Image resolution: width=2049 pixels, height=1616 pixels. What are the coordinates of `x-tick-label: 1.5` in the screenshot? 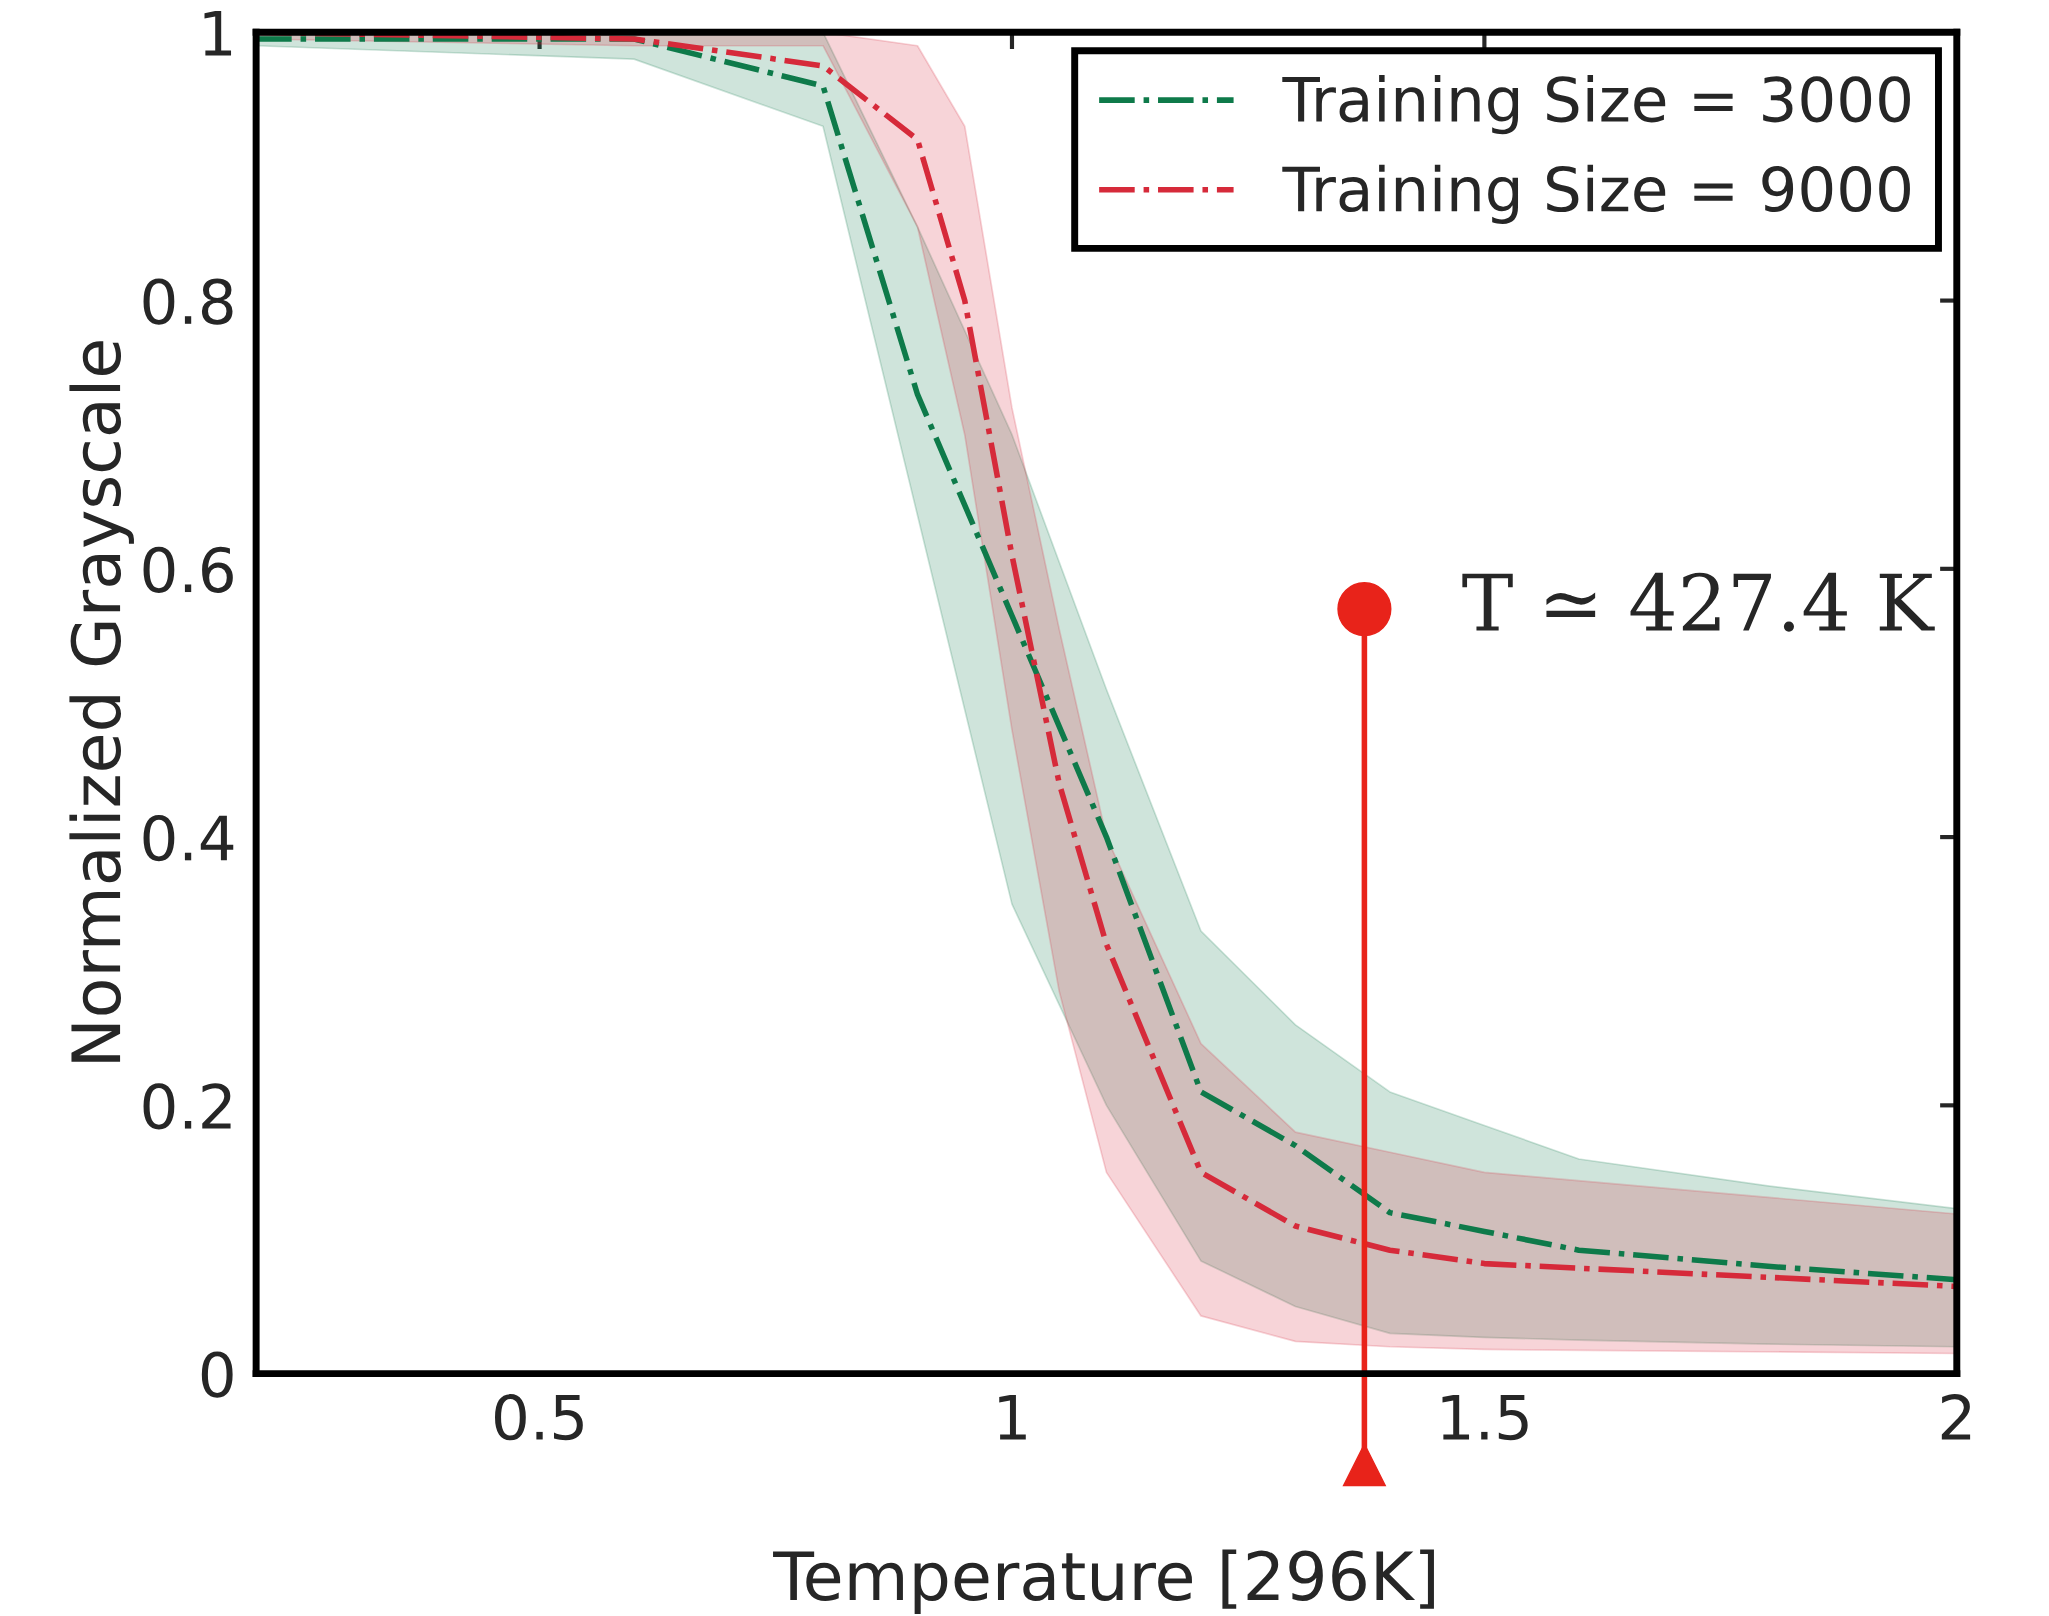 It's located at (1485, 1417).